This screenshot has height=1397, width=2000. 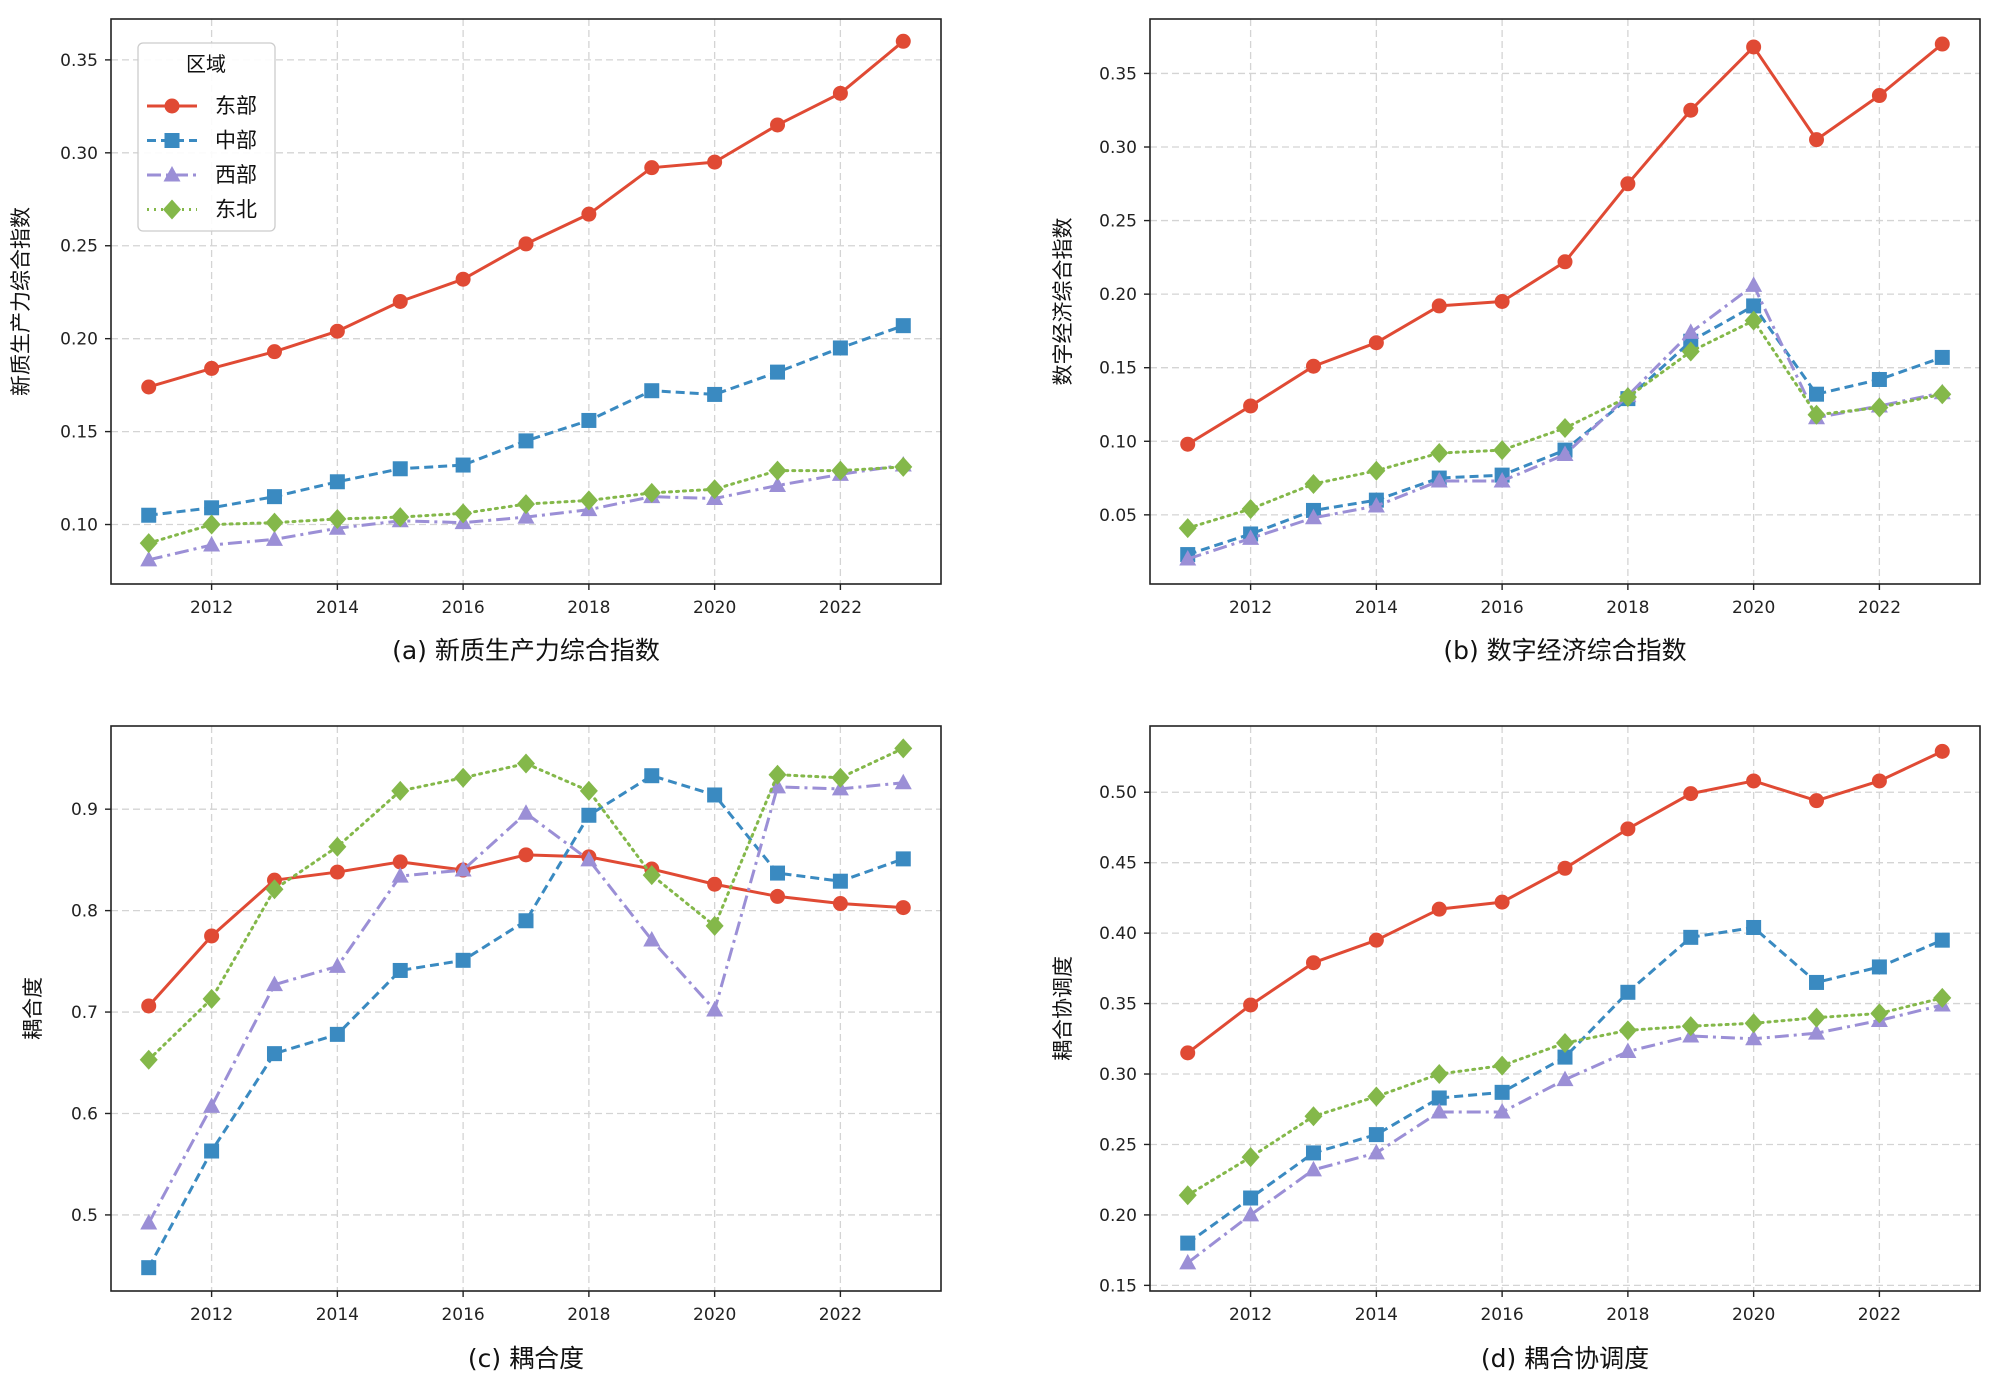 I want to click on legend-item: 东北, so click(x=202, y=210).